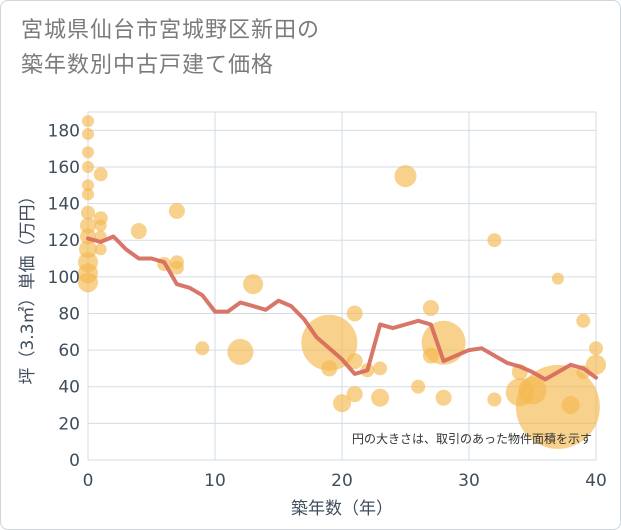  I want to click on chart-title-line-2: 築年数別中古戸建て価格, so click(148, 65).